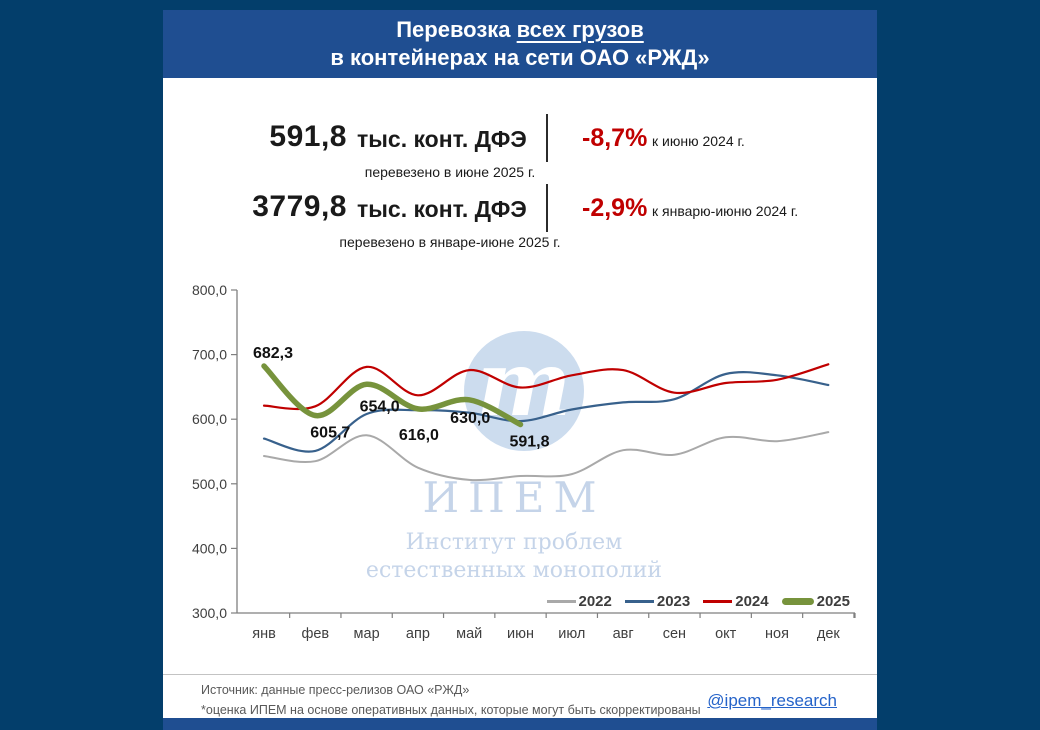 This screenshot has width=1040, height=730. I want to click on series-line-2023, so click(546, 412).